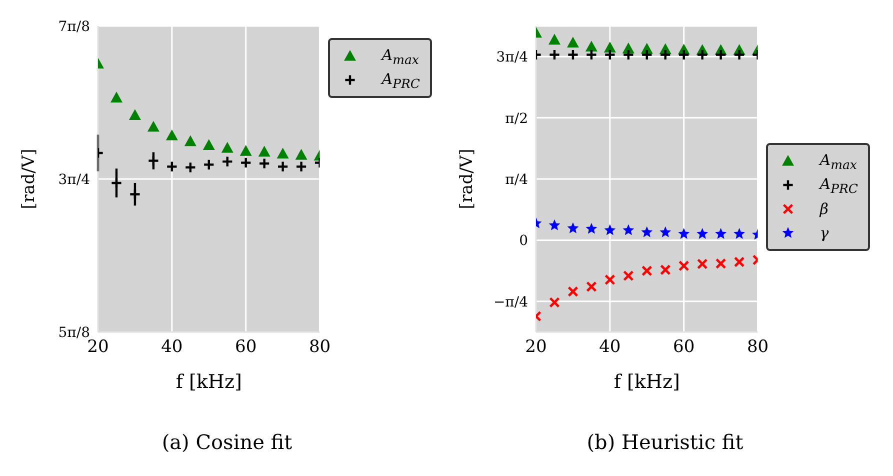 The width and height of the screenshot is (893, 476). Describe the element at coordinates (824, 209) in the screenshot. I see `legend-label: β` at that location.